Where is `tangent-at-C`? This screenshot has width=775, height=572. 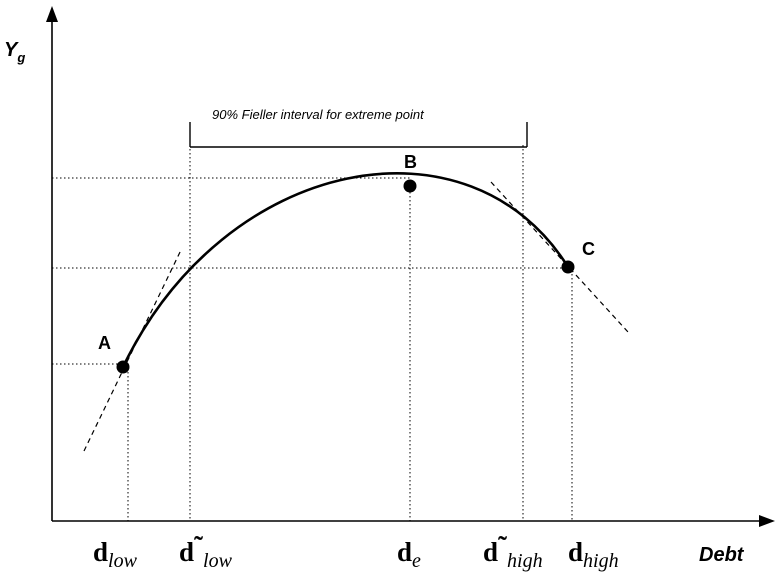
tangent-at-C is located at coordinates (559, 257).